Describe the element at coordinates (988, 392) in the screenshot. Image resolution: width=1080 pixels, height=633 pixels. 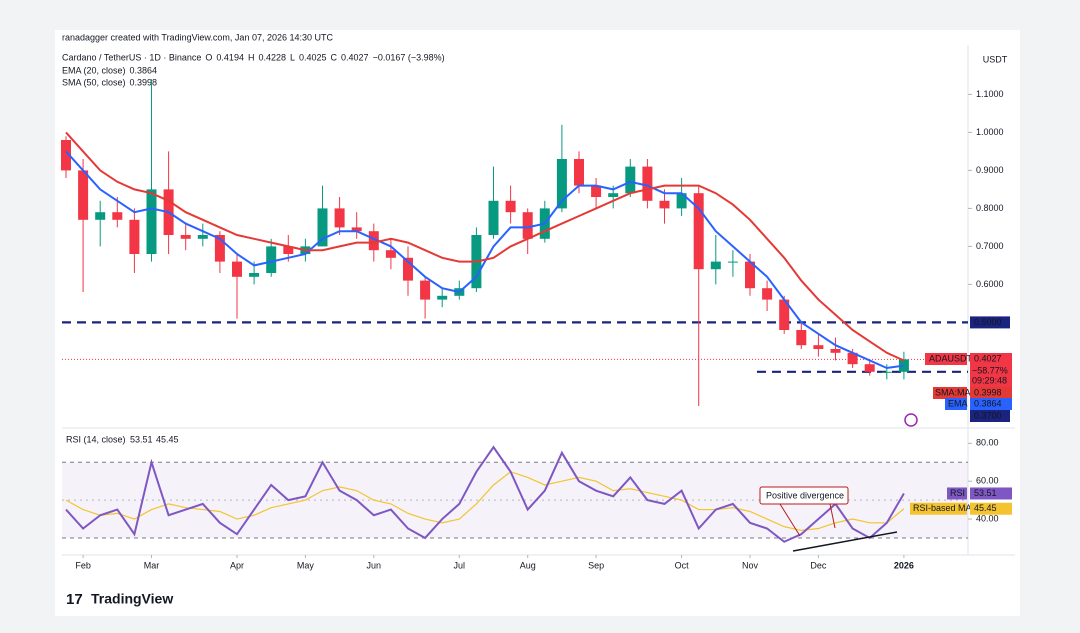
I see `price-tag-value: 0.3998` at that location.